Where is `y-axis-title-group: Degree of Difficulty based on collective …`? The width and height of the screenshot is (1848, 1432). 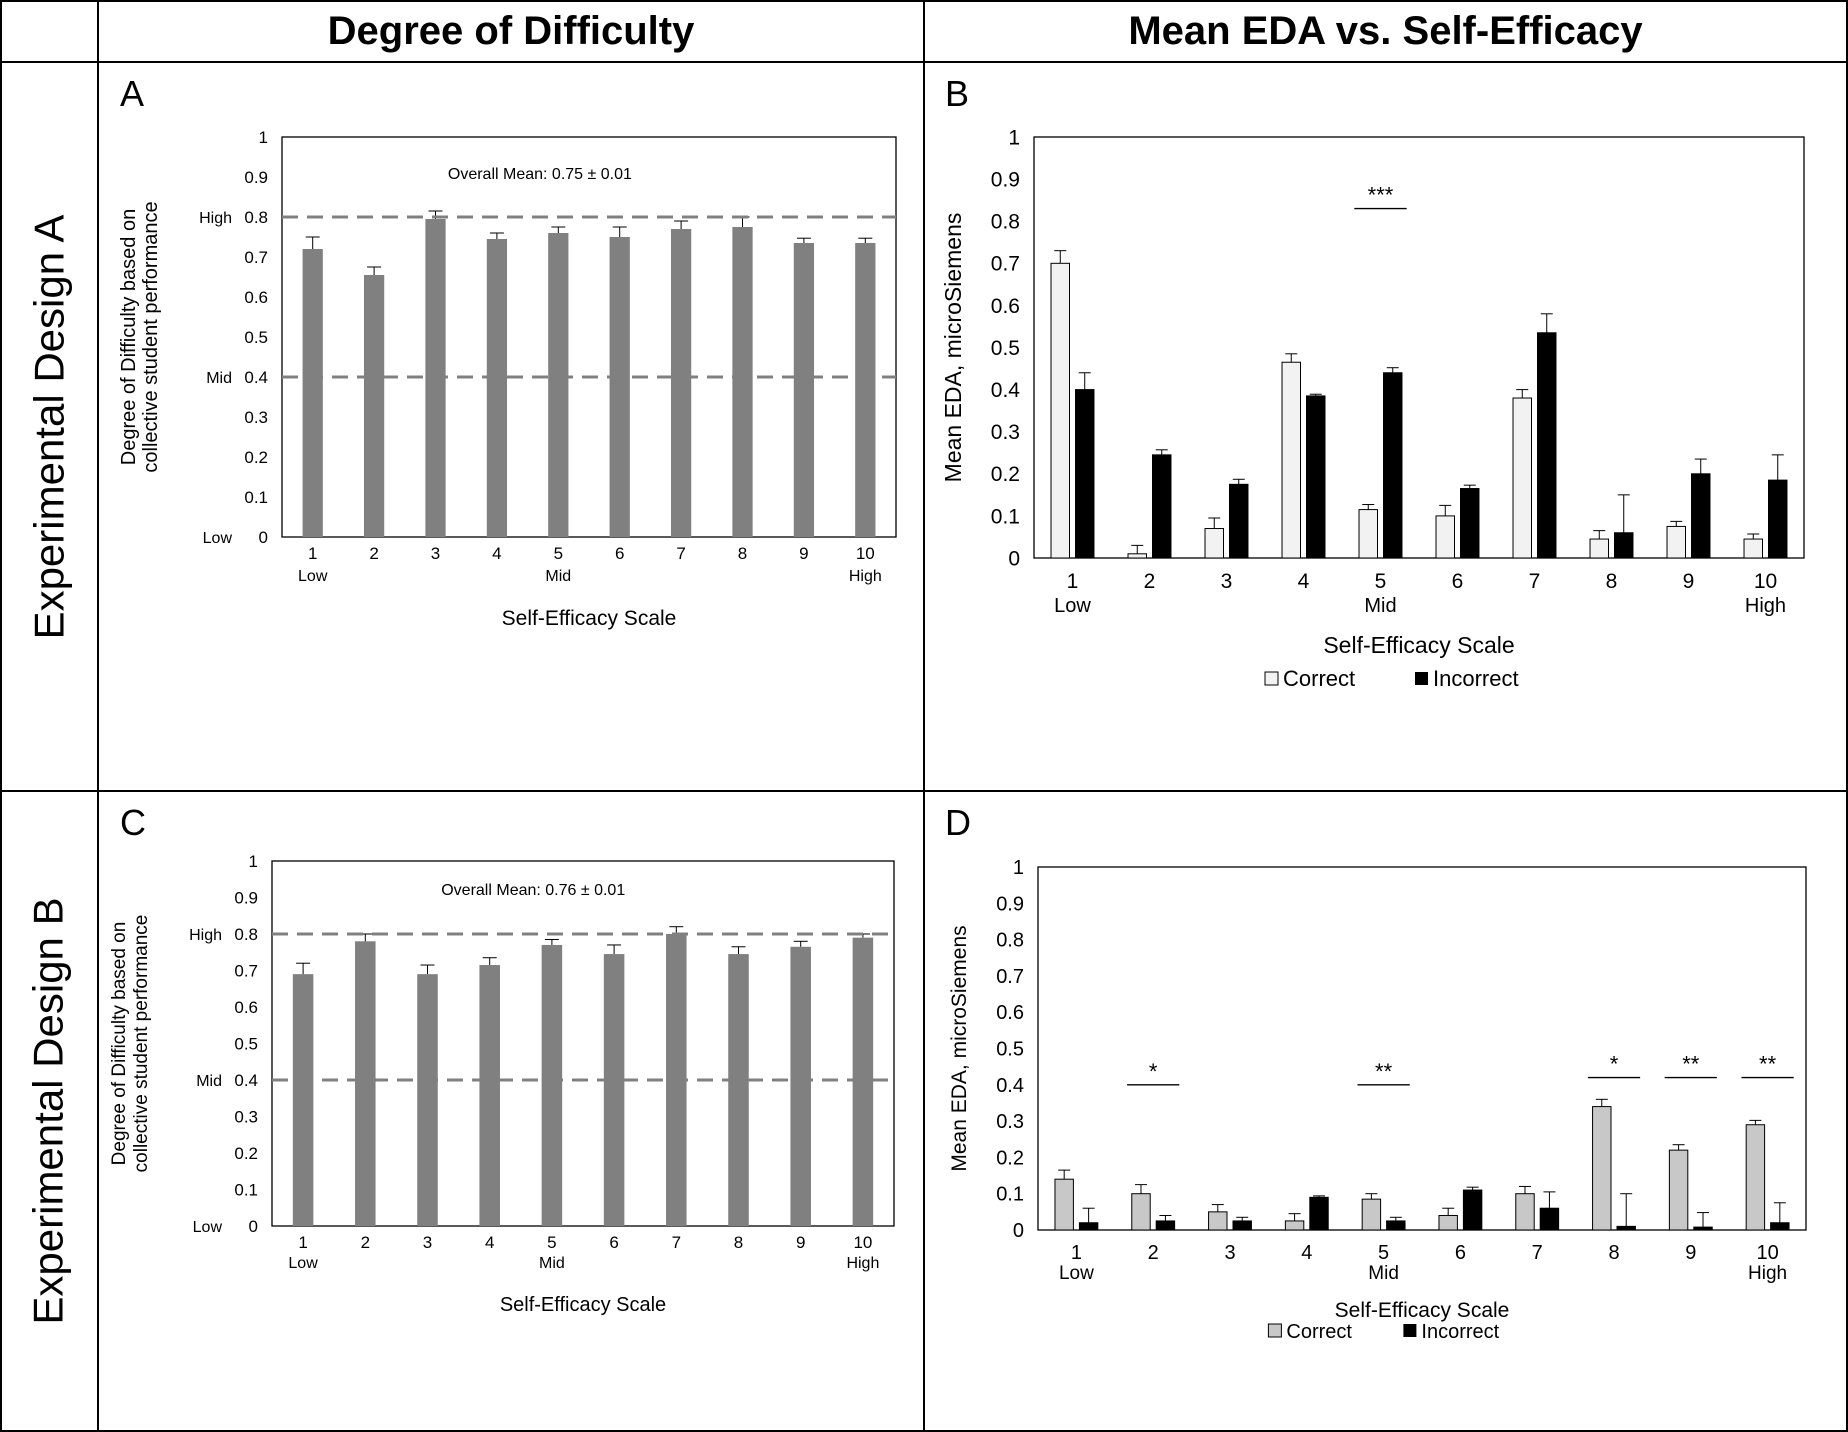
y-axis-title-group: Degree of Difficulty based on collective … is located at coordinates (130, 1044).